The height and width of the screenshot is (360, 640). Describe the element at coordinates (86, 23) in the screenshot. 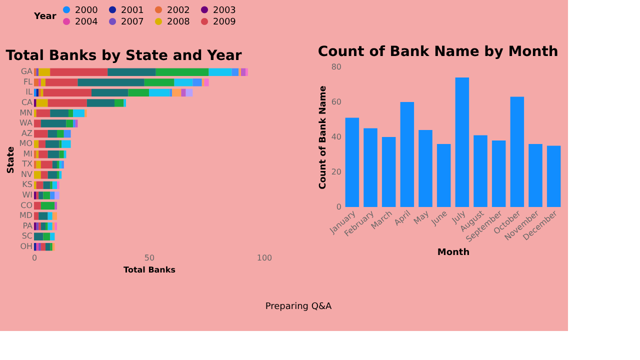

I see `legend-label: 2004` at that location.